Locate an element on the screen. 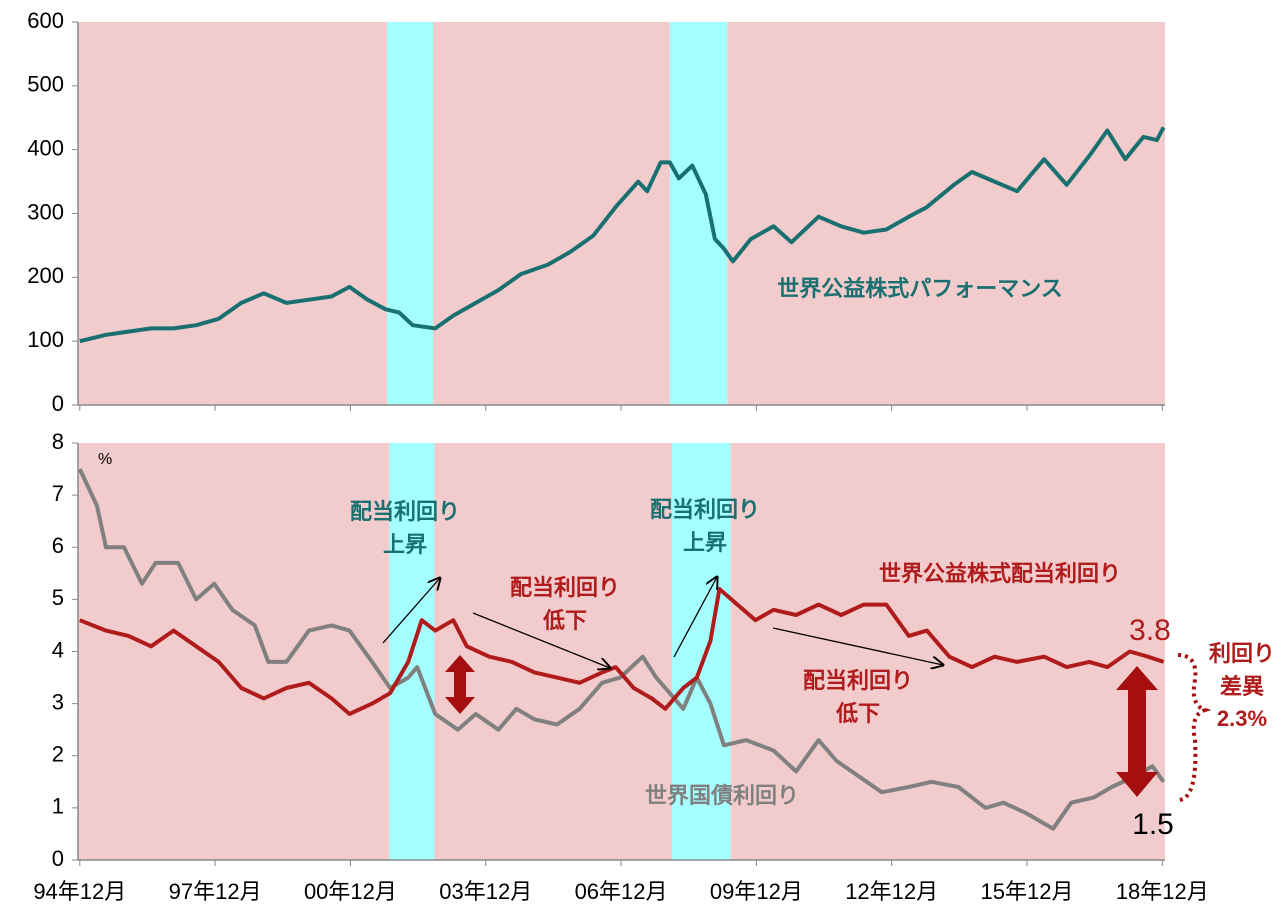  series-label: 世界国債利回り is located at coordinates (722, 795).